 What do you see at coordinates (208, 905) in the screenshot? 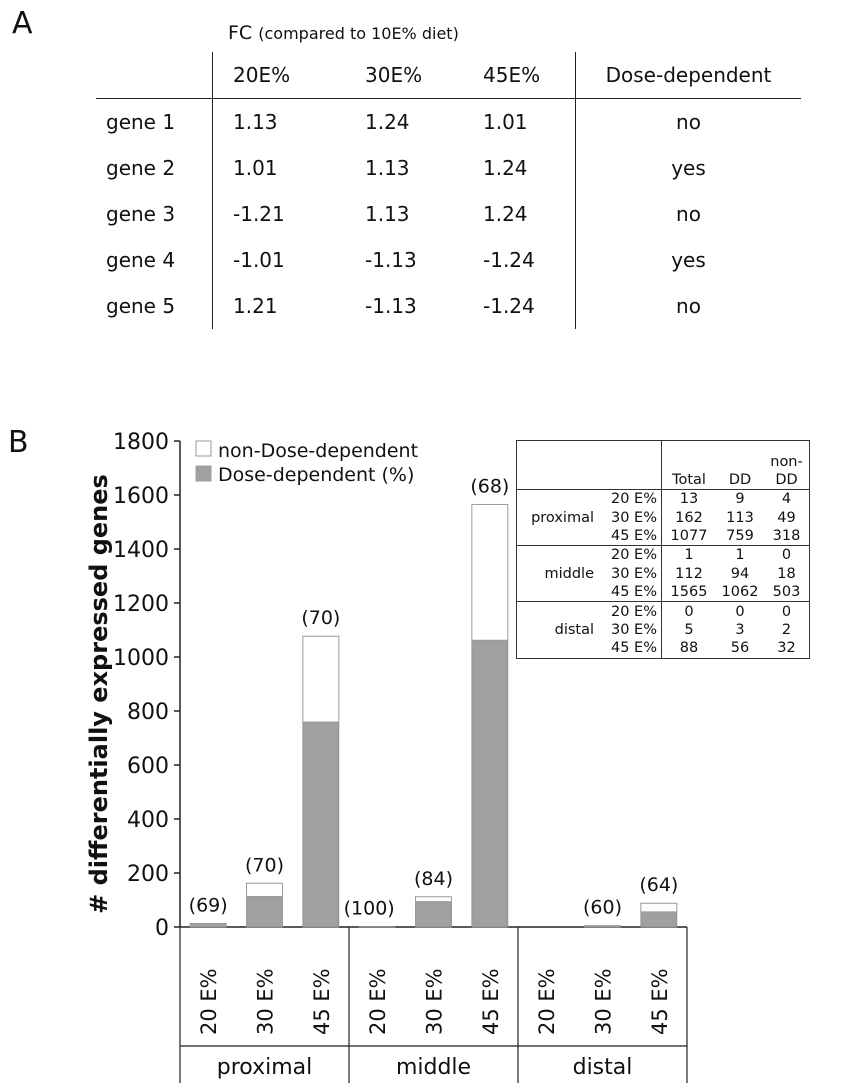
I see `bar-percent-label: (69)` at bounding box center [208, 905].